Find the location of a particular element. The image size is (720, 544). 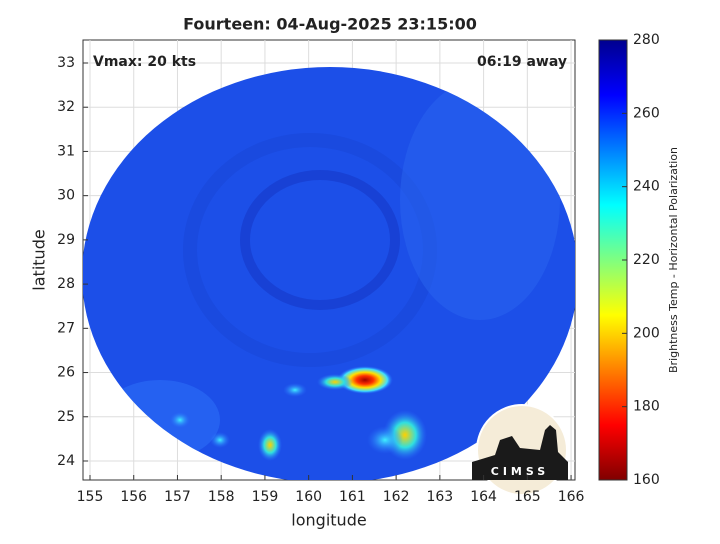

x-tick-label: 164 is located at coordinates (483, 497).